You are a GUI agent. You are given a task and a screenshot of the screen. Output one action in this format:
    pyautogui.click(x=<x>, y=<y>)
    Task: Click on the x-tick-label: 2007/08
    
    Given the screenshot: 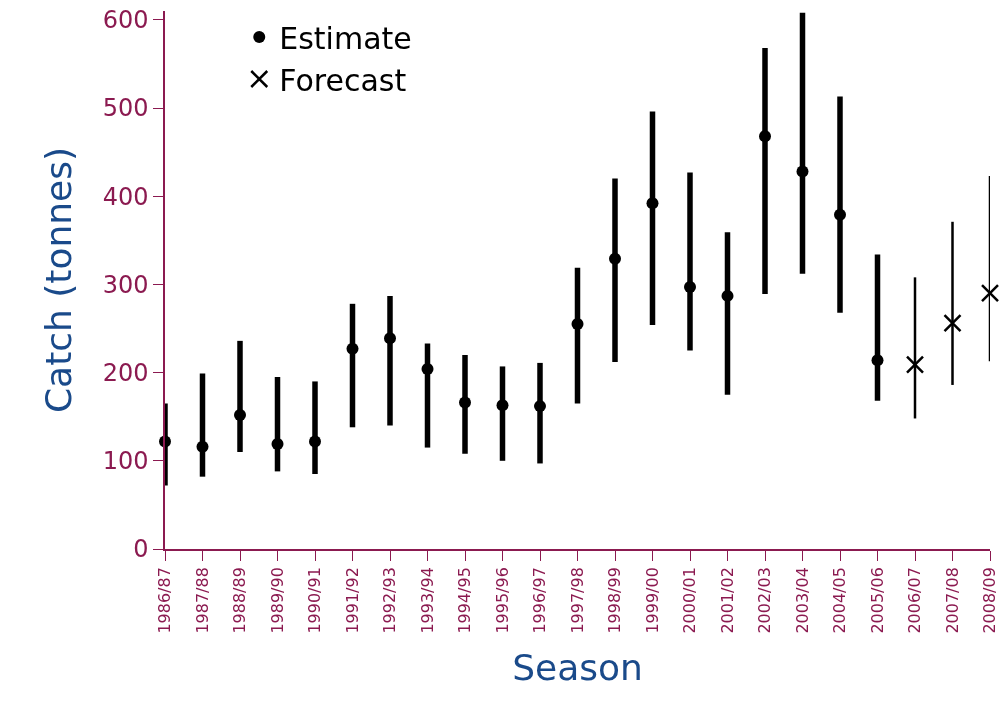 What is the action you would take?
    pyautogui.click(x=952, y=600)
    